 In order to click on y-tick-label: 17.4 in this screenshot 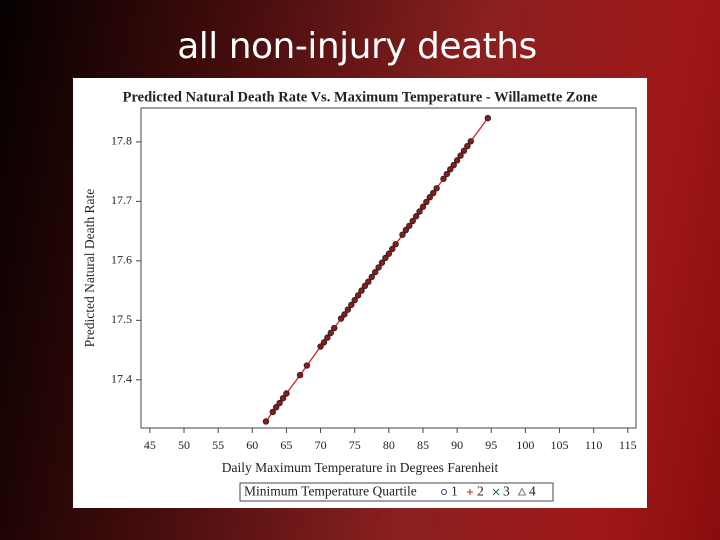, I will do `click(121, 379)`.